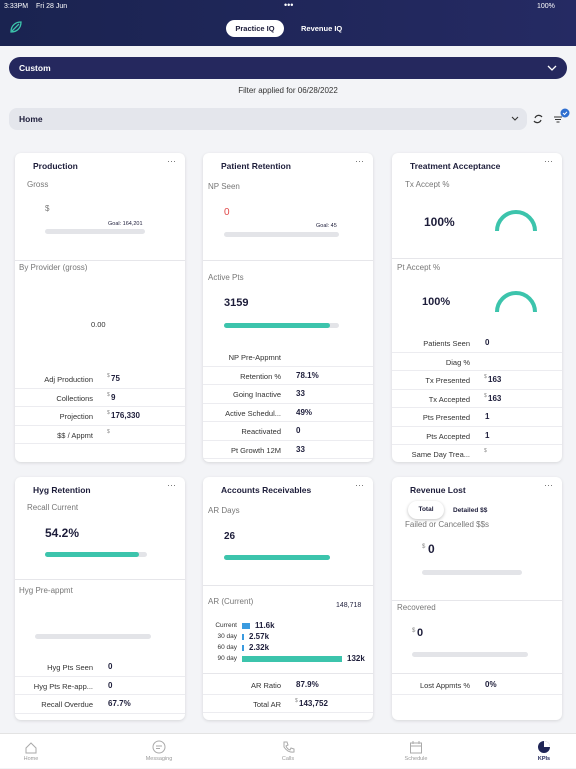 The image size is (576, 769). I want to click on row-label: Hyg Pts Seen, so click(70, 667).